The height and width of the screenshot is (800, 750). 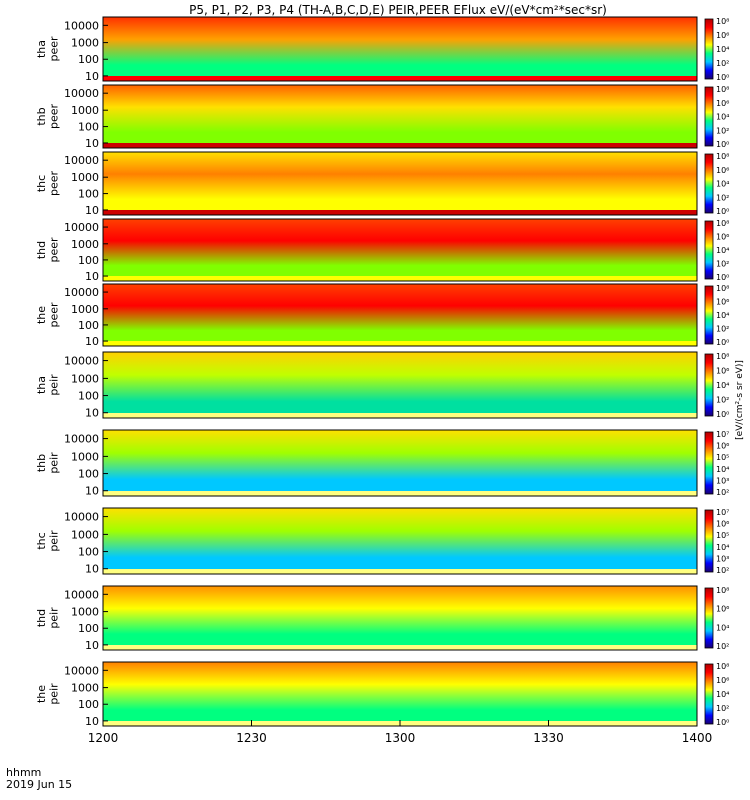 I want to click on panel-tha-peer: 10000 1000 100 10 thapeer 10⁸ 10⁶ 10⁴ 10² 10⁰, so click(x=382, y=49).